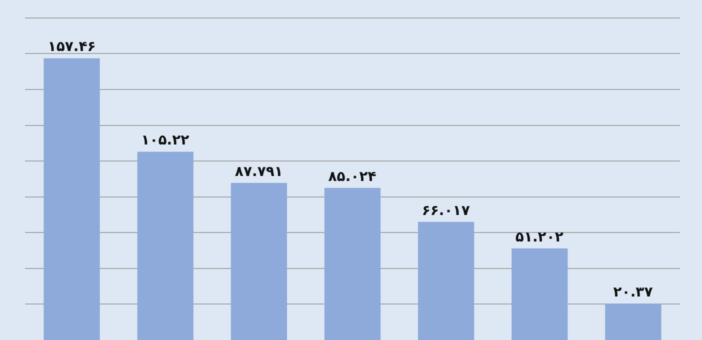 This screenshot has height=340, width=702. What do you see at coordinates (352, 176) in the screenshot?
I see `data-label: ۸۵.۰۲۴` at bounding box center [352, 176].